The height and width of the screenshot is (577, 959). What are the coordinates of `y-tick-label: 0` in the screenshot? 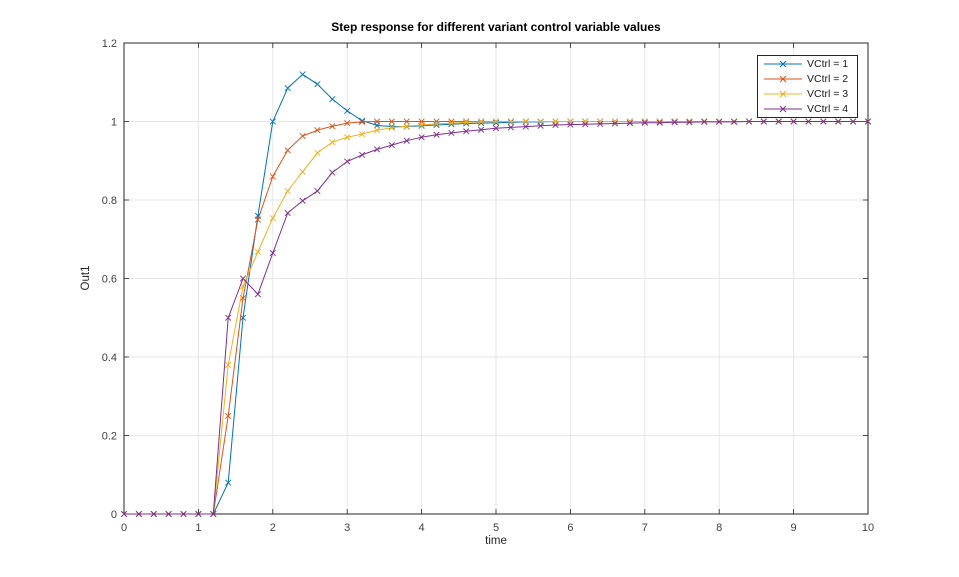 It's located at (114, 515).